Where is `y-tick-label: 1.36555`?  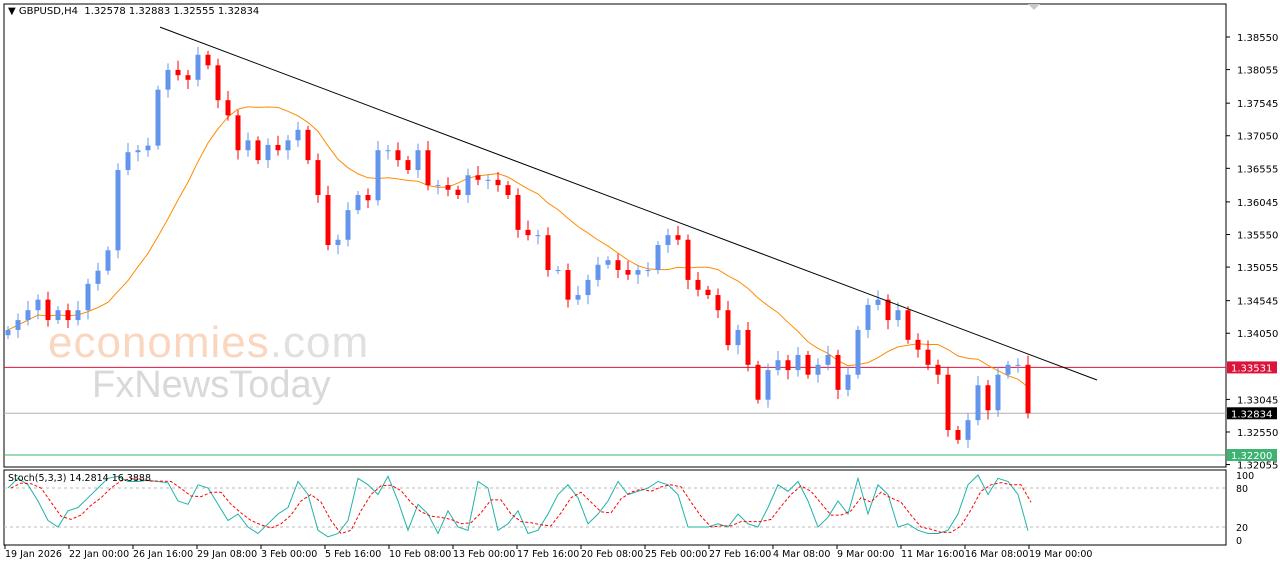
y-tick-label: 1.36555 is located at coordinates (1257, 169).